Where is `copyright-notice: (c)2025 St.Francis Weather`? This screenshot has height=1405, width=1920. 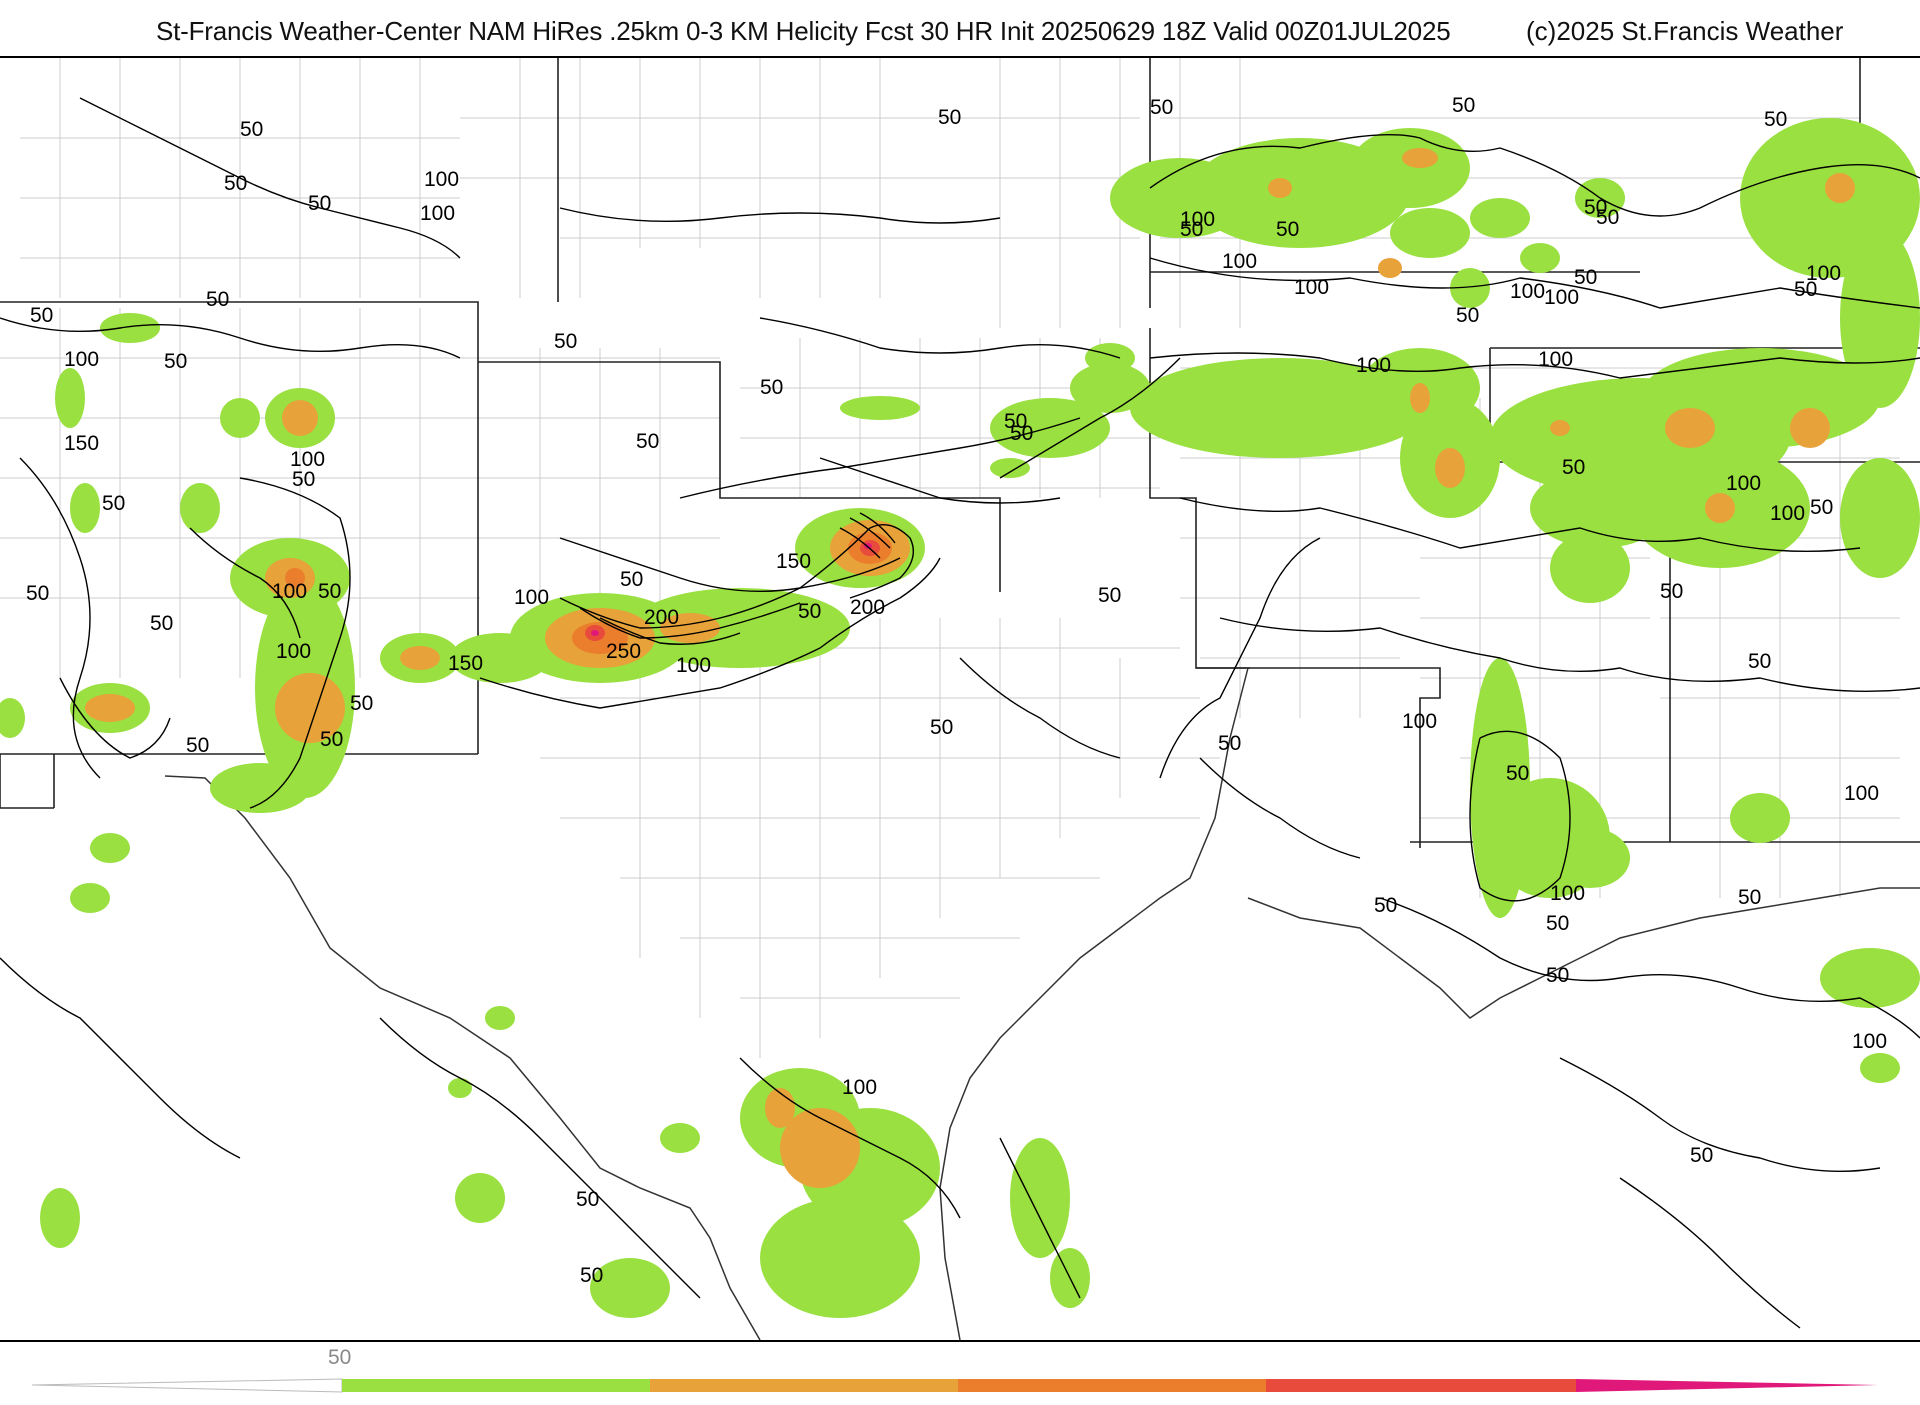 copyright-notice: (c)2025 St.Francis Weather is located at coordinates (1685, 31).